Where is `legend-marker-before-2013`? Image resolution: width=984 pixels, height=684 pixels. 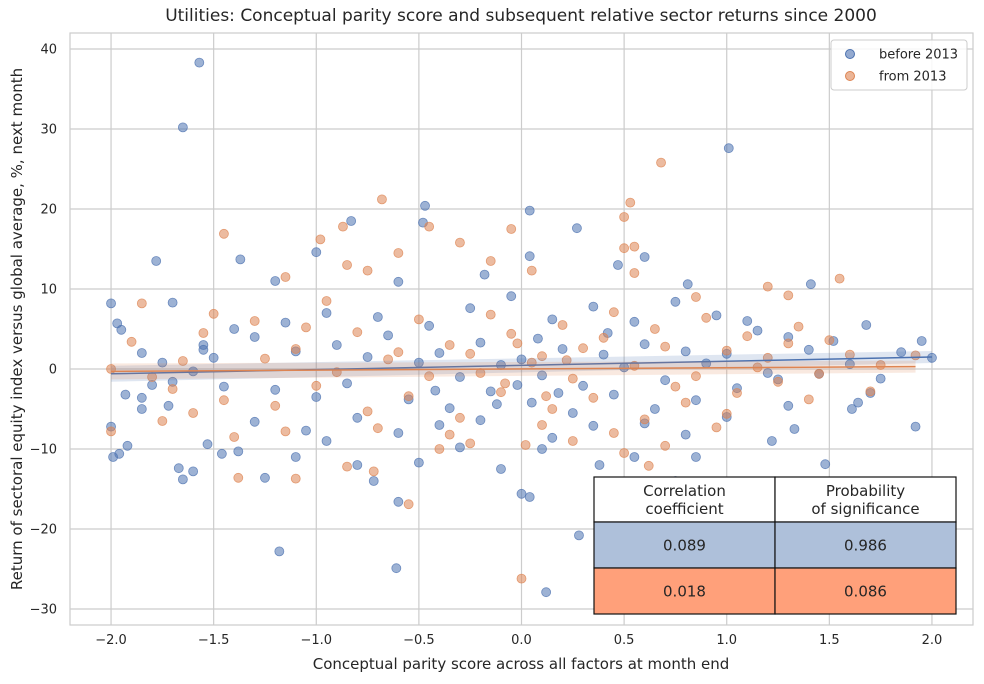
legend-marker-before-2013 is located at coordinates (850, 54).